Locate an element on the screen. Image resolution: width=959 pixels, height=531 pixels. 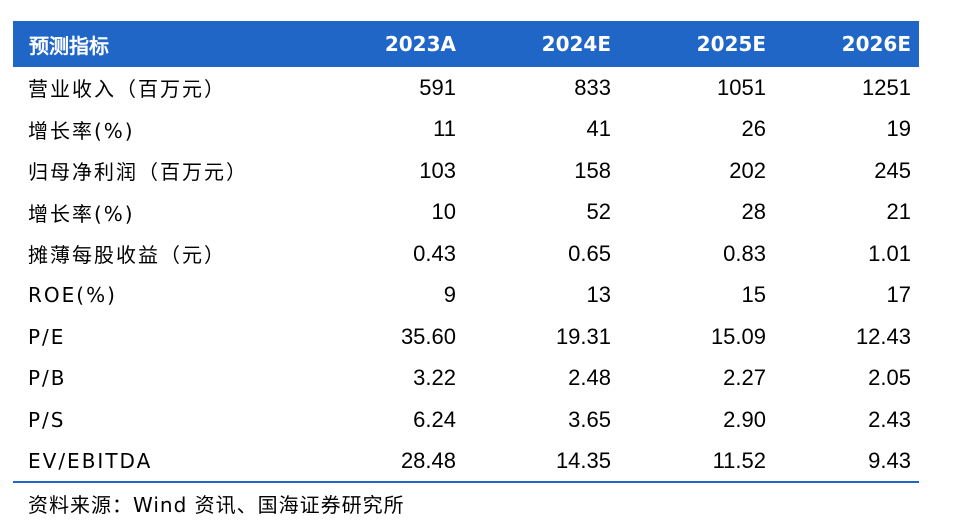
table-row-ps: P/S 6.24 3.65 2.90 2.43 is located at coordinates (466, 420).